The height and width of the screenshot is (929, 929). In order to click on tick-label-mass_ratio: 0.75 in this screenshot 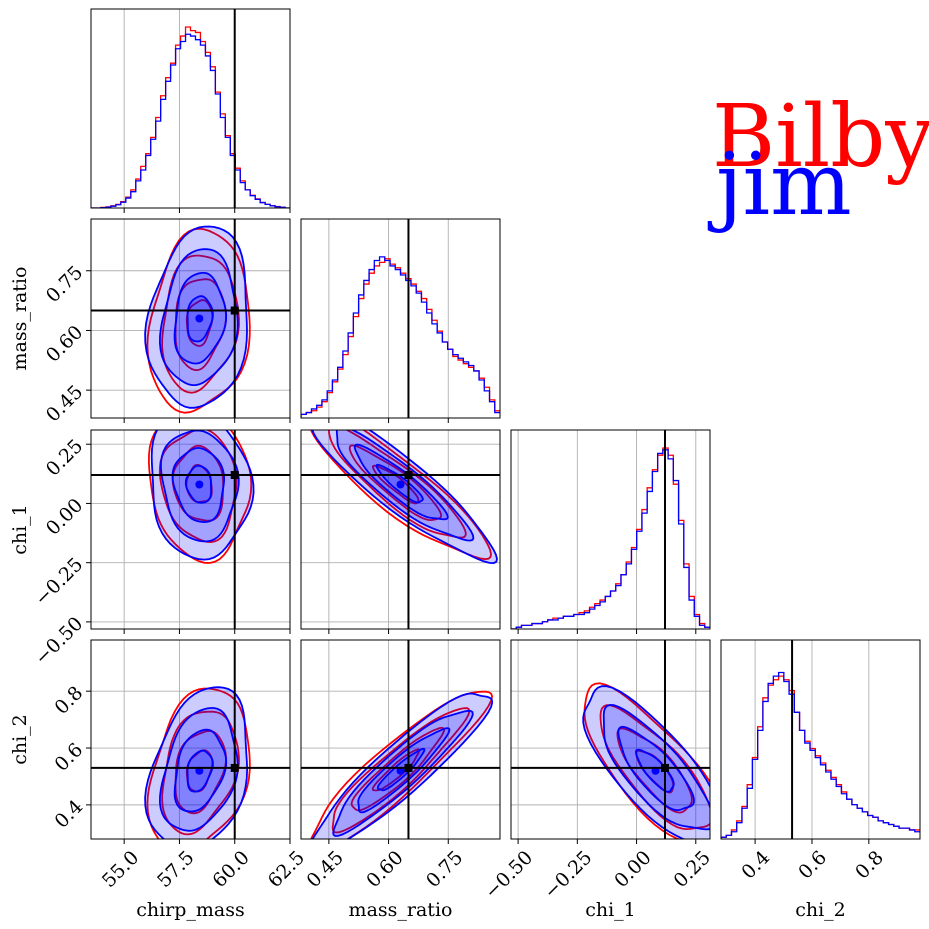, I will do `click(64, 284)`.